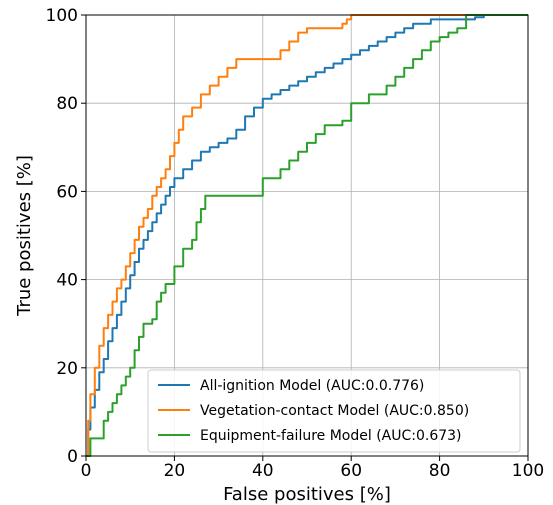  Describe the element at coordinates (440, 471) in the screenshot. I see `x-tick-label: 80` at that location.